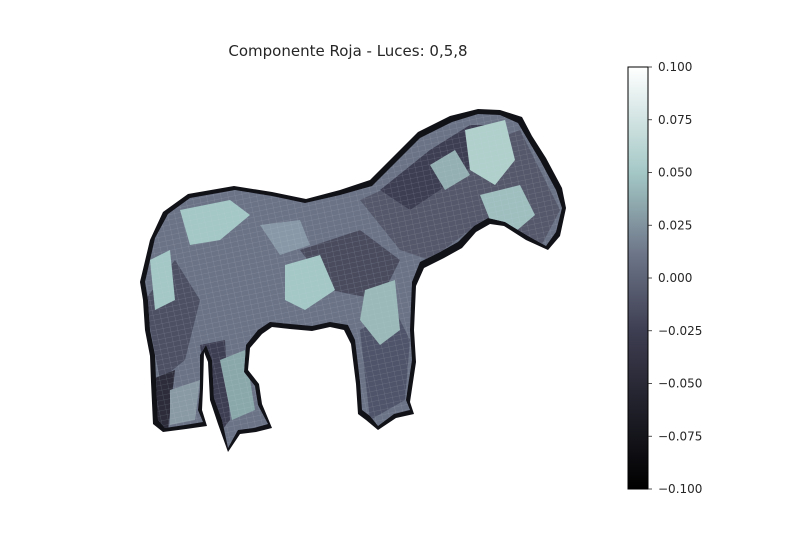 This screenshot has width=800, height=550. I want to click on colorbar-tick-label: 0.025, so click(675, 225).